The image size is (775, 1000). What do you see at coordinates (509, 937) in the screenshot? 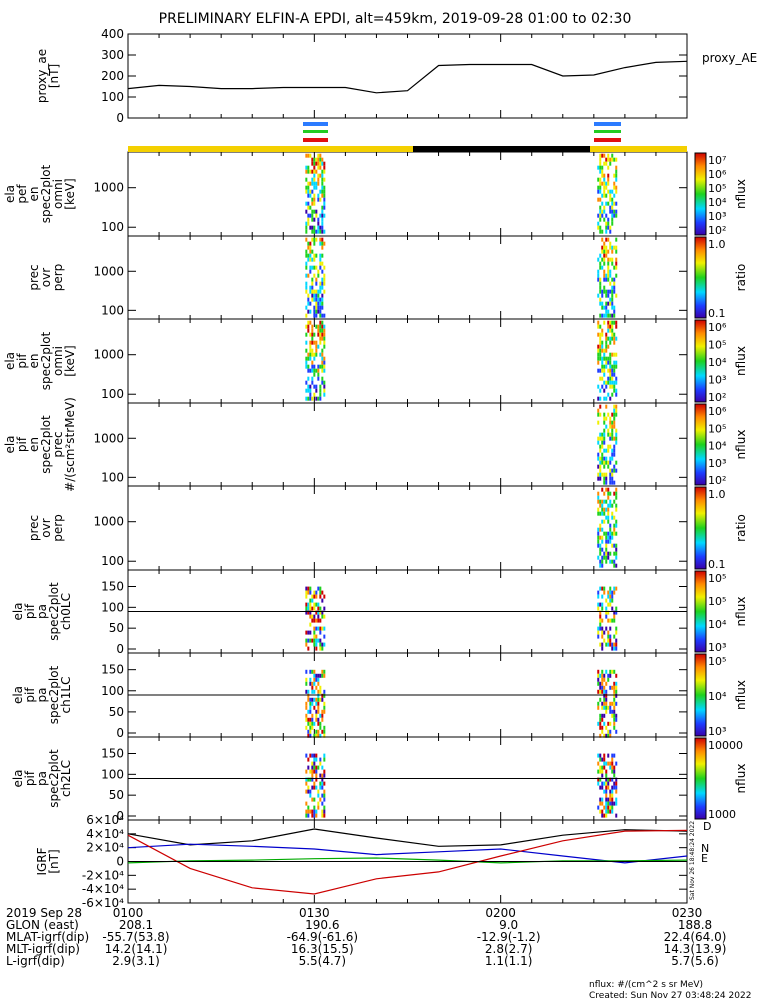
I see `ephemeris-value: -12.9(-1.2)` at bounding box center [509, 937].